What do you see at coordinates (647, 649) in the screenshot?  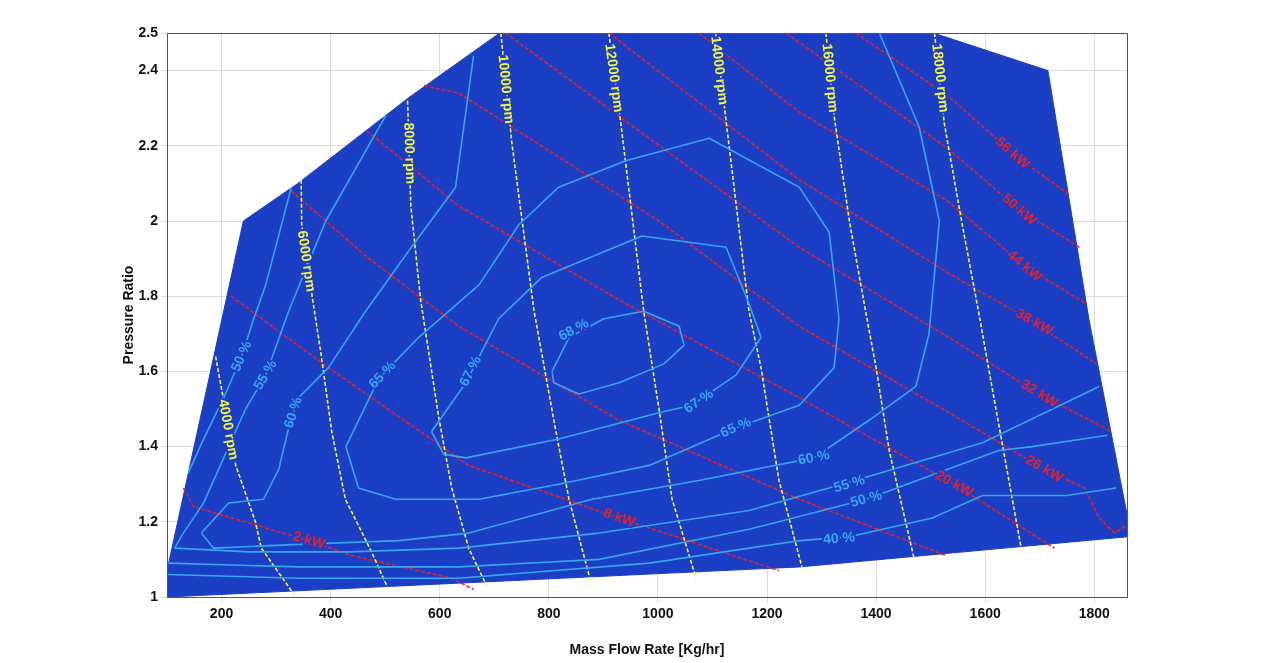 I see `x-axis-title: Mass Flow Rate [Kg/hr]` at bounding box center [647, 649].